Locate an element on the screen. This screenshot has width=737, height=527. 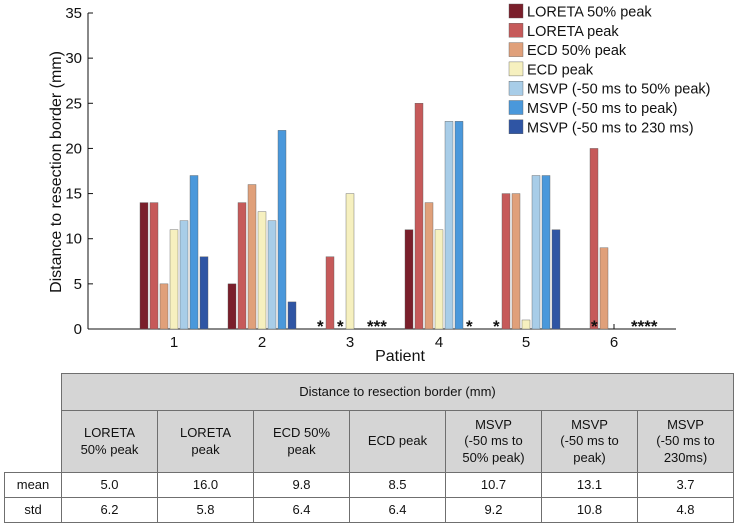
table-cell: 10.7 is located at coordinates (493, 485).